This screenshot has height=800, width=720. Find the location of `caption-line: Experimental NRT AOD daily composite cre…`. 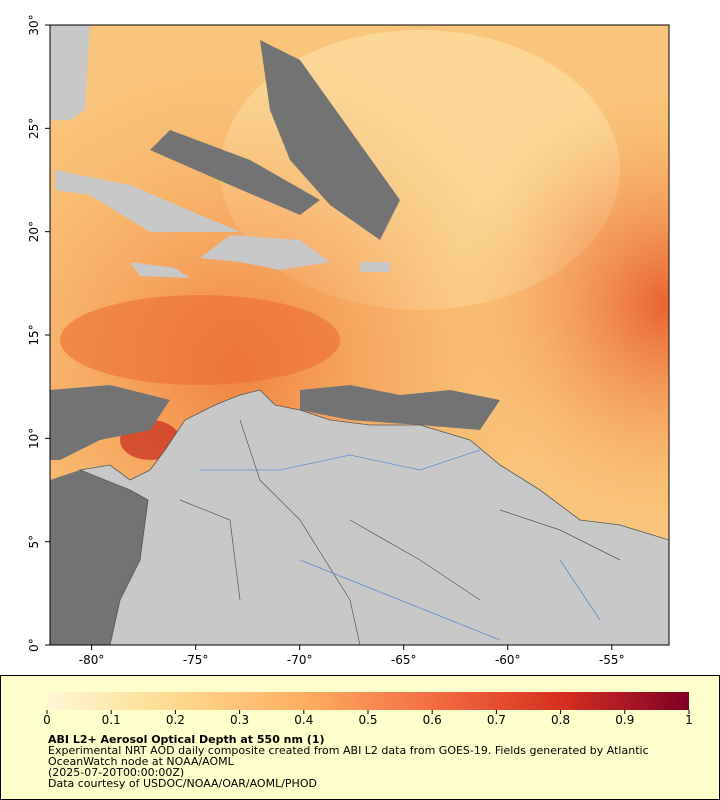

caption-line: Experimental NRT AOD daily composite cre… is located at coordinates (348, 750).